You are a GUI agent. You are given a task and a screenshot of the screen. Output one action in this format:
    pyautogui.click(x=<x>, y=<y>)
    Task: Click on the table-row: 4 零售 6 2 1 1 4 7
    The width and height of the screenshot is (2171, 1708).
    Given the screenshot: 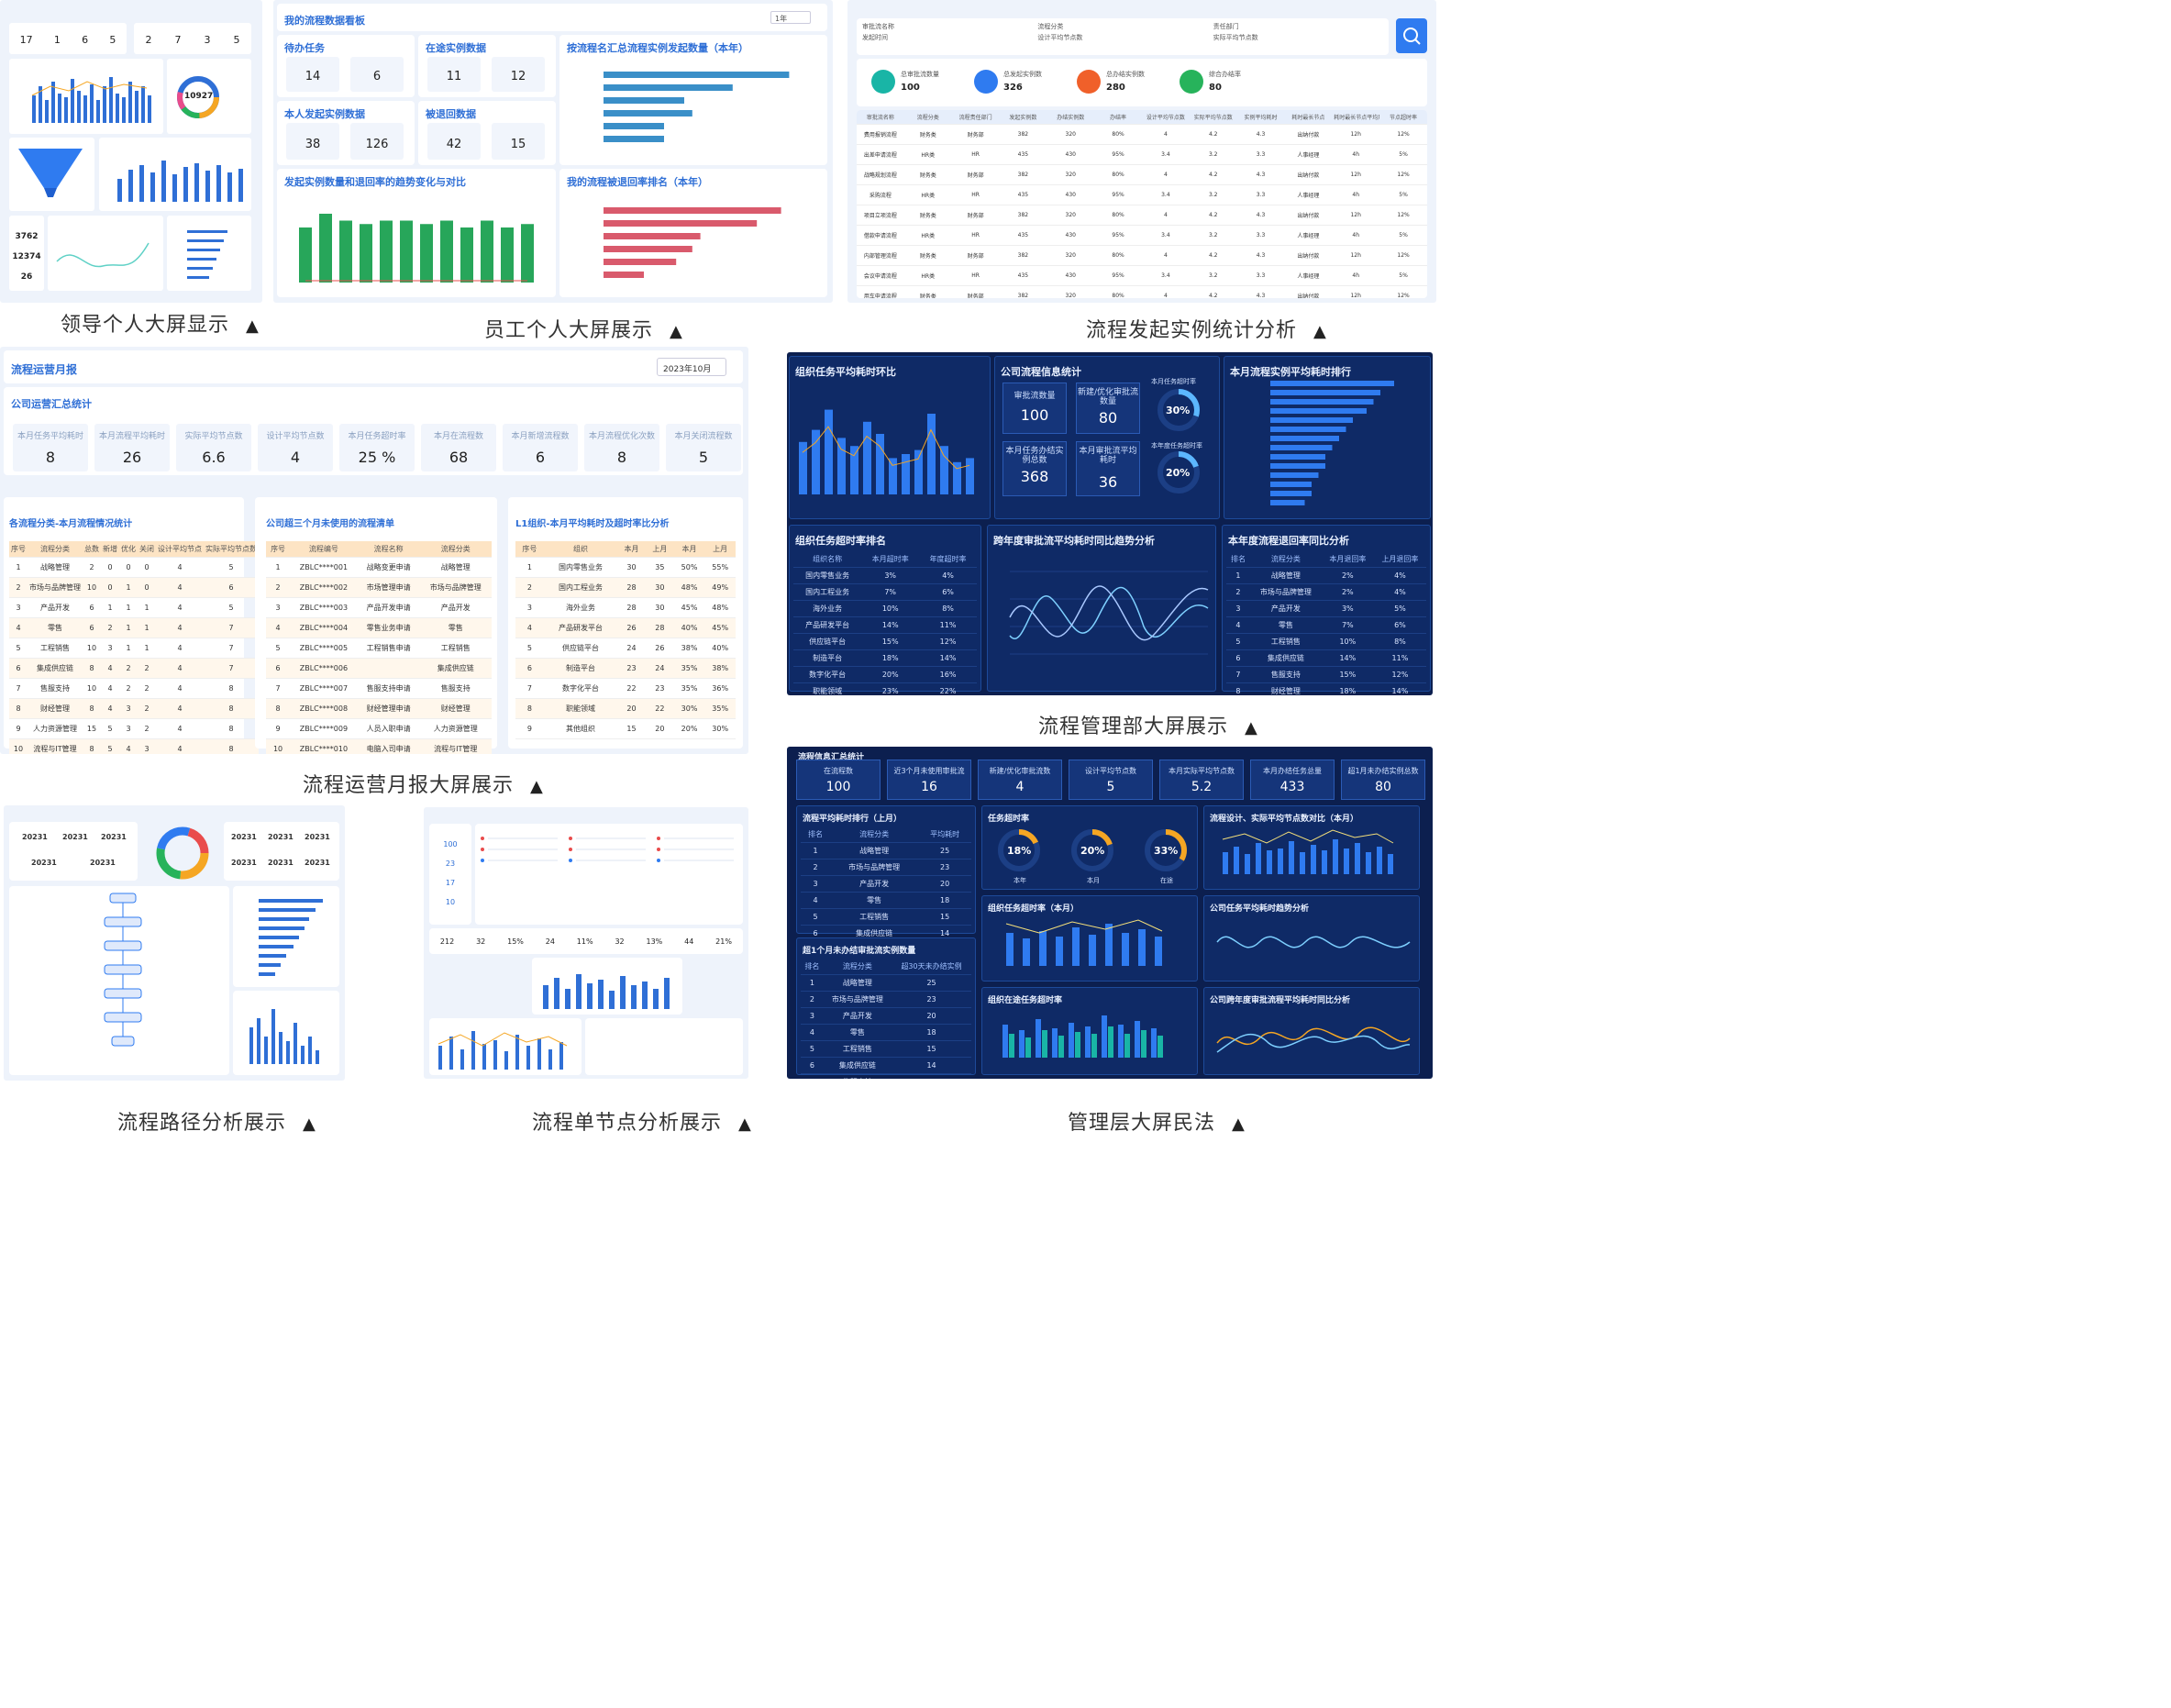 What is the action you would take?
    pyautogui.click(x=134, y=627)
    